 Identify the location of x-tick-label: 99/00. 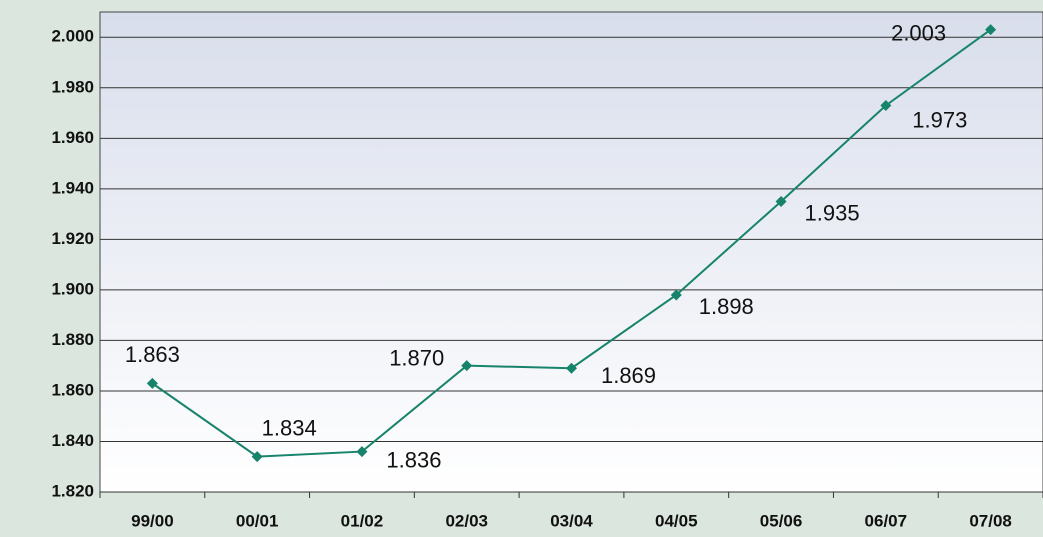
(152, 520).